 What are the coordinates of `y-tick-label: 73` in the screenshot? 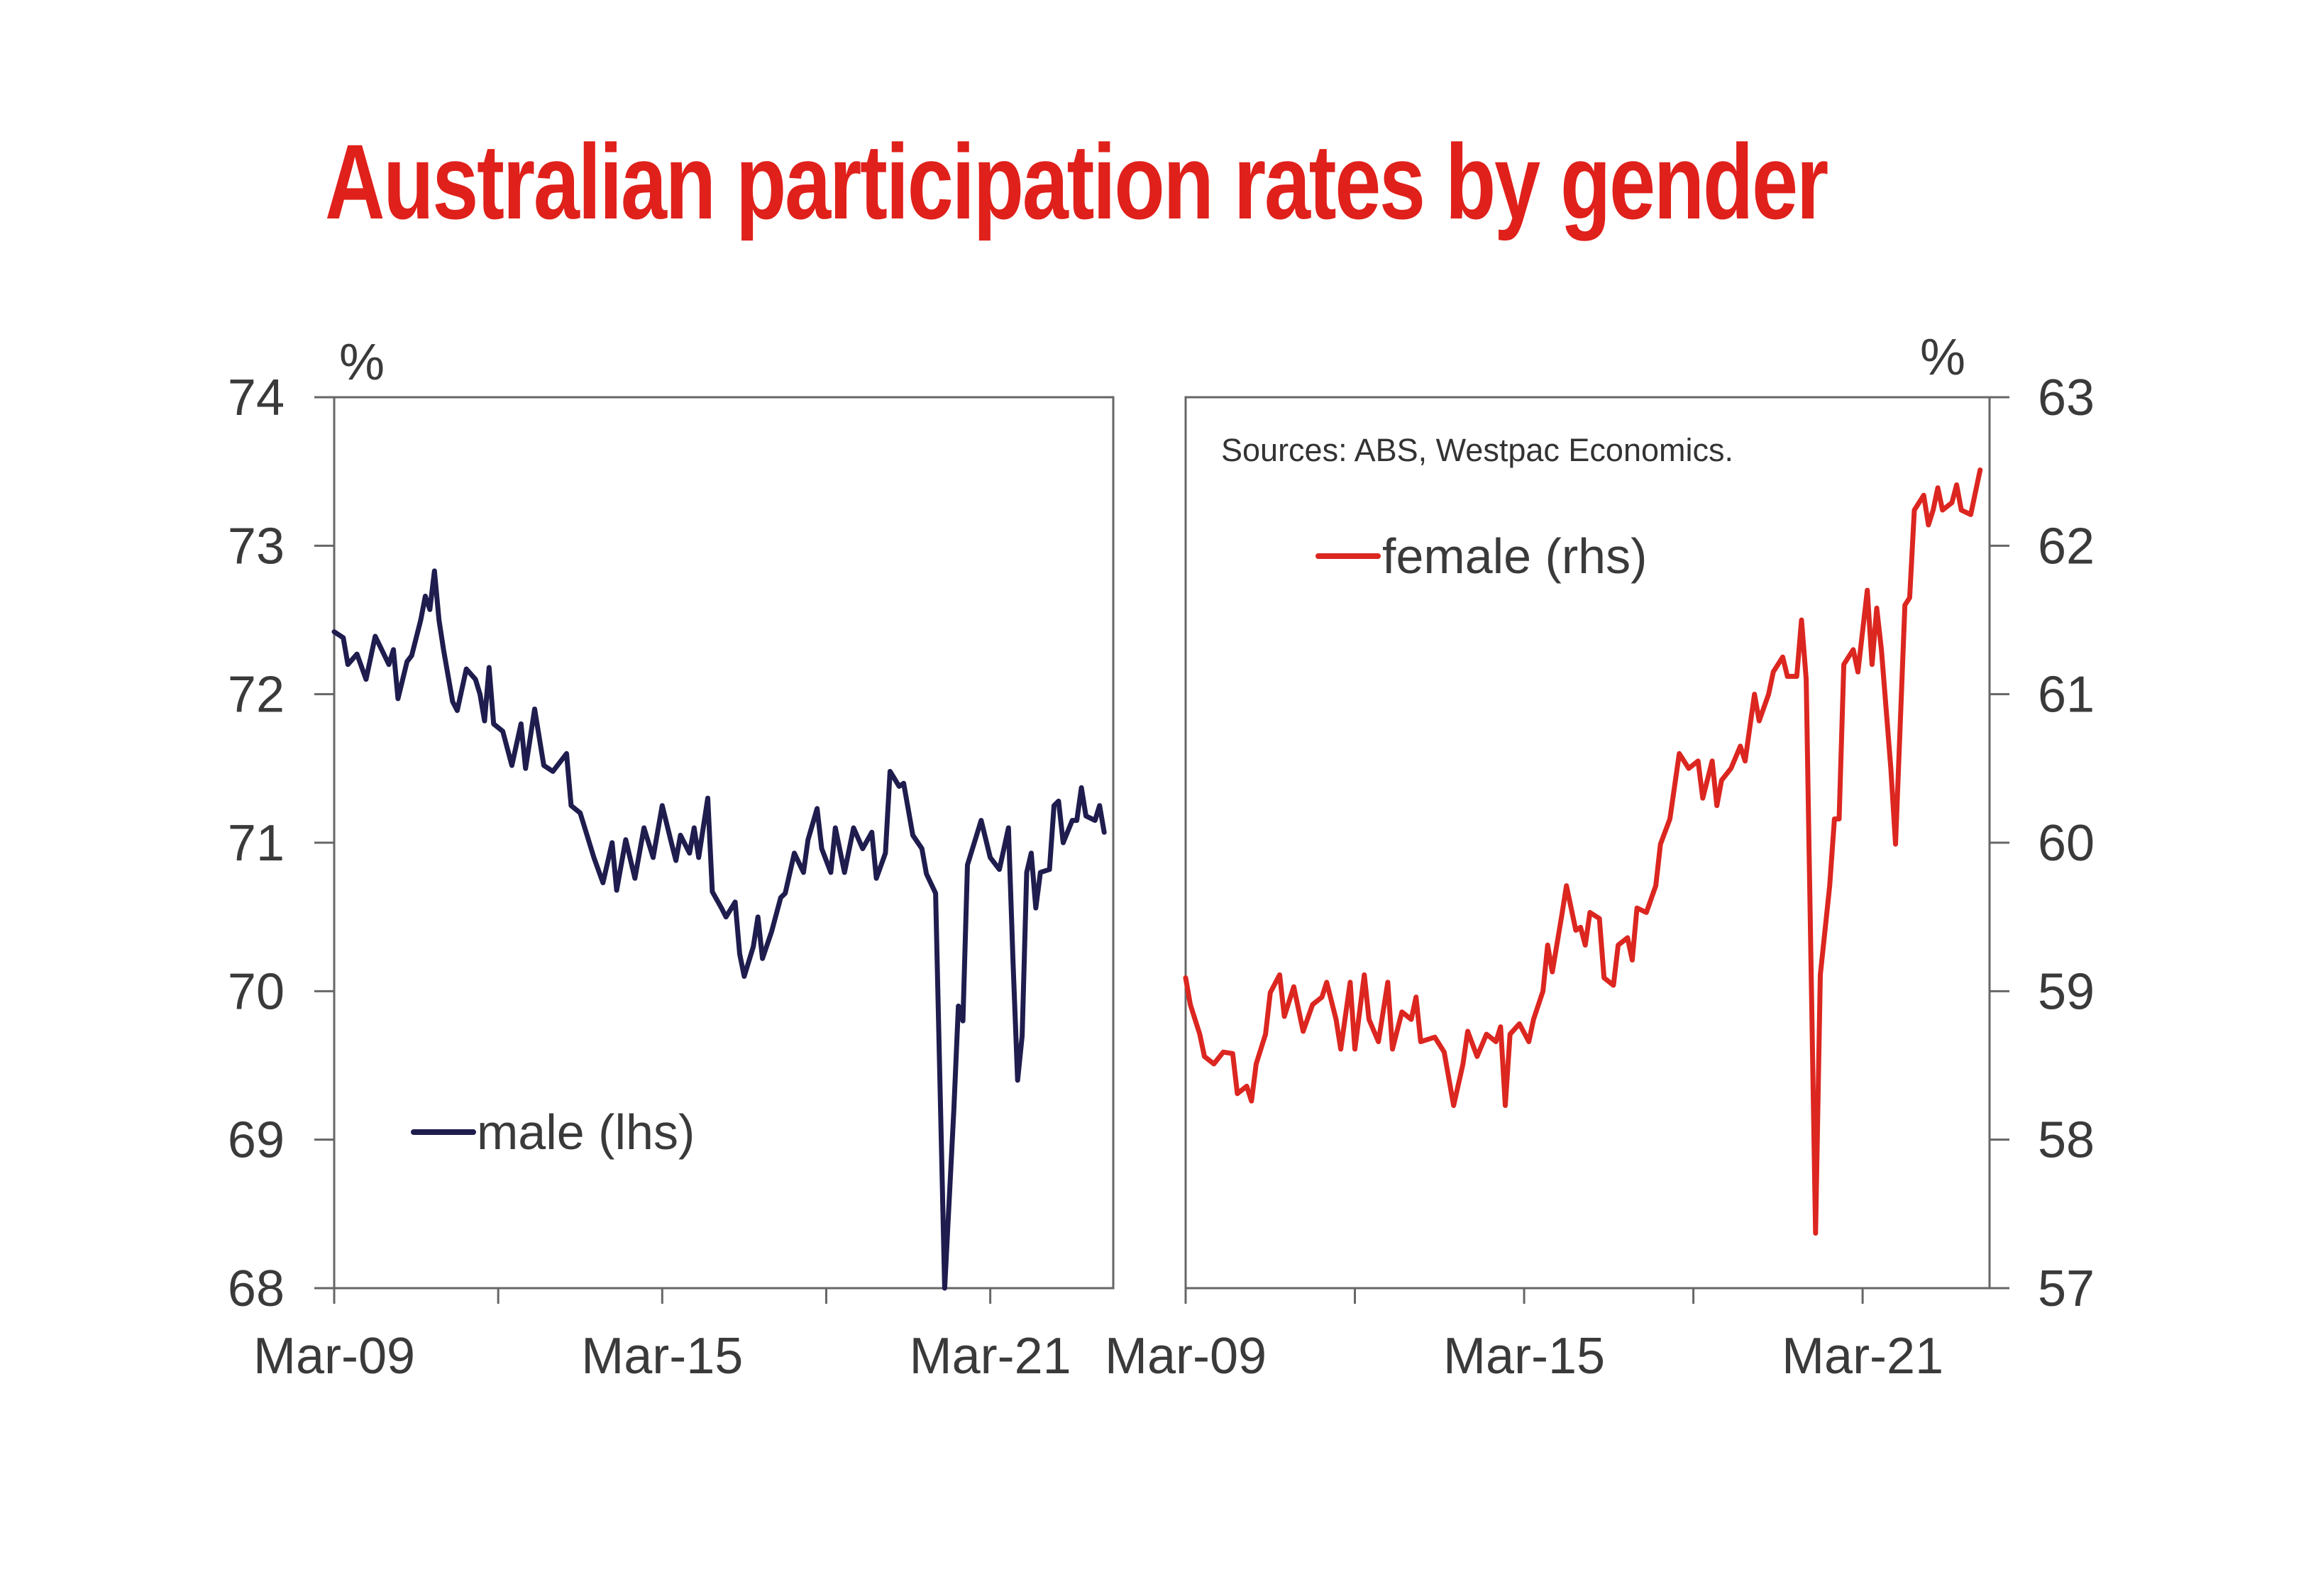 It's located at (256, 547).